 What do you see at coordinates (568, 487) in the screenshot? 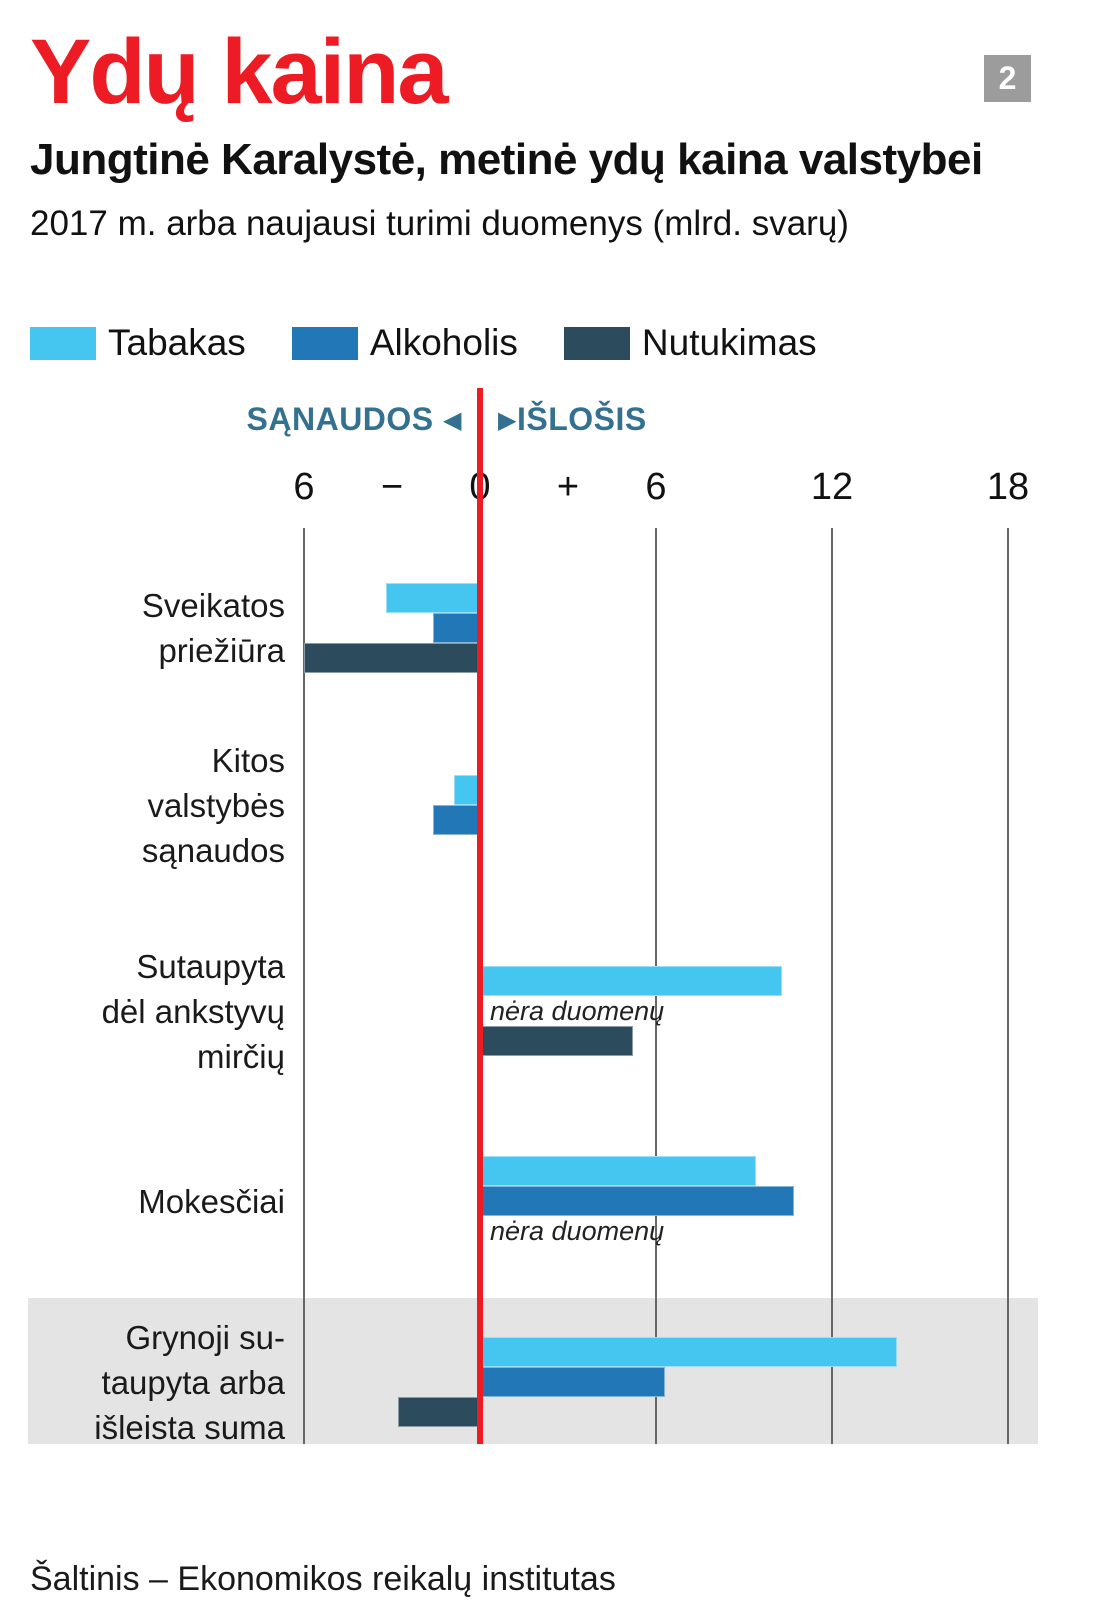
I see `axis-tick-label: +` at bounding box center [568, 487].